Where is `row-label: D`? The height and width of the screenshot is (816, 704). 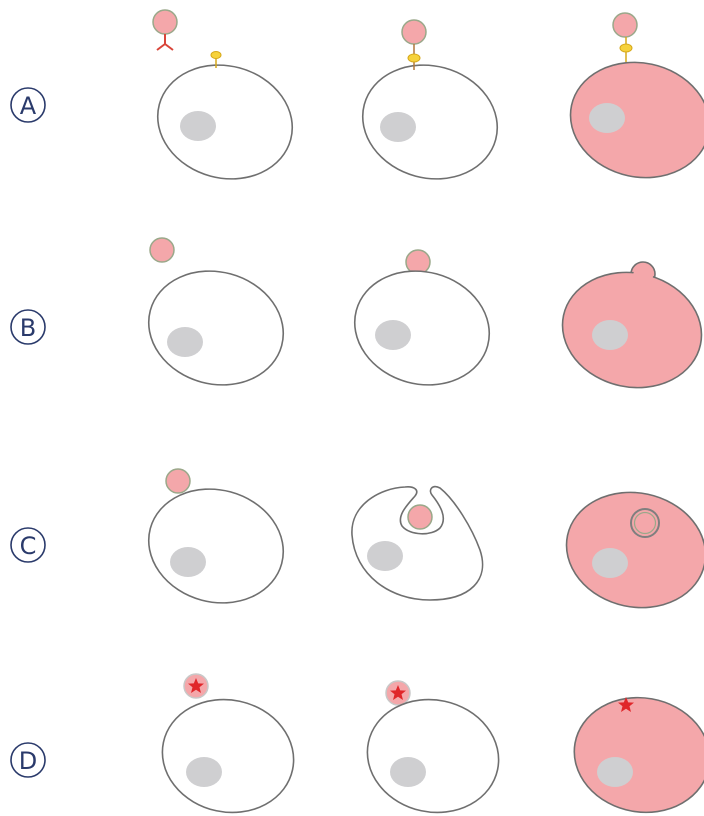
row-label: D is located at coordinates (28, 761).